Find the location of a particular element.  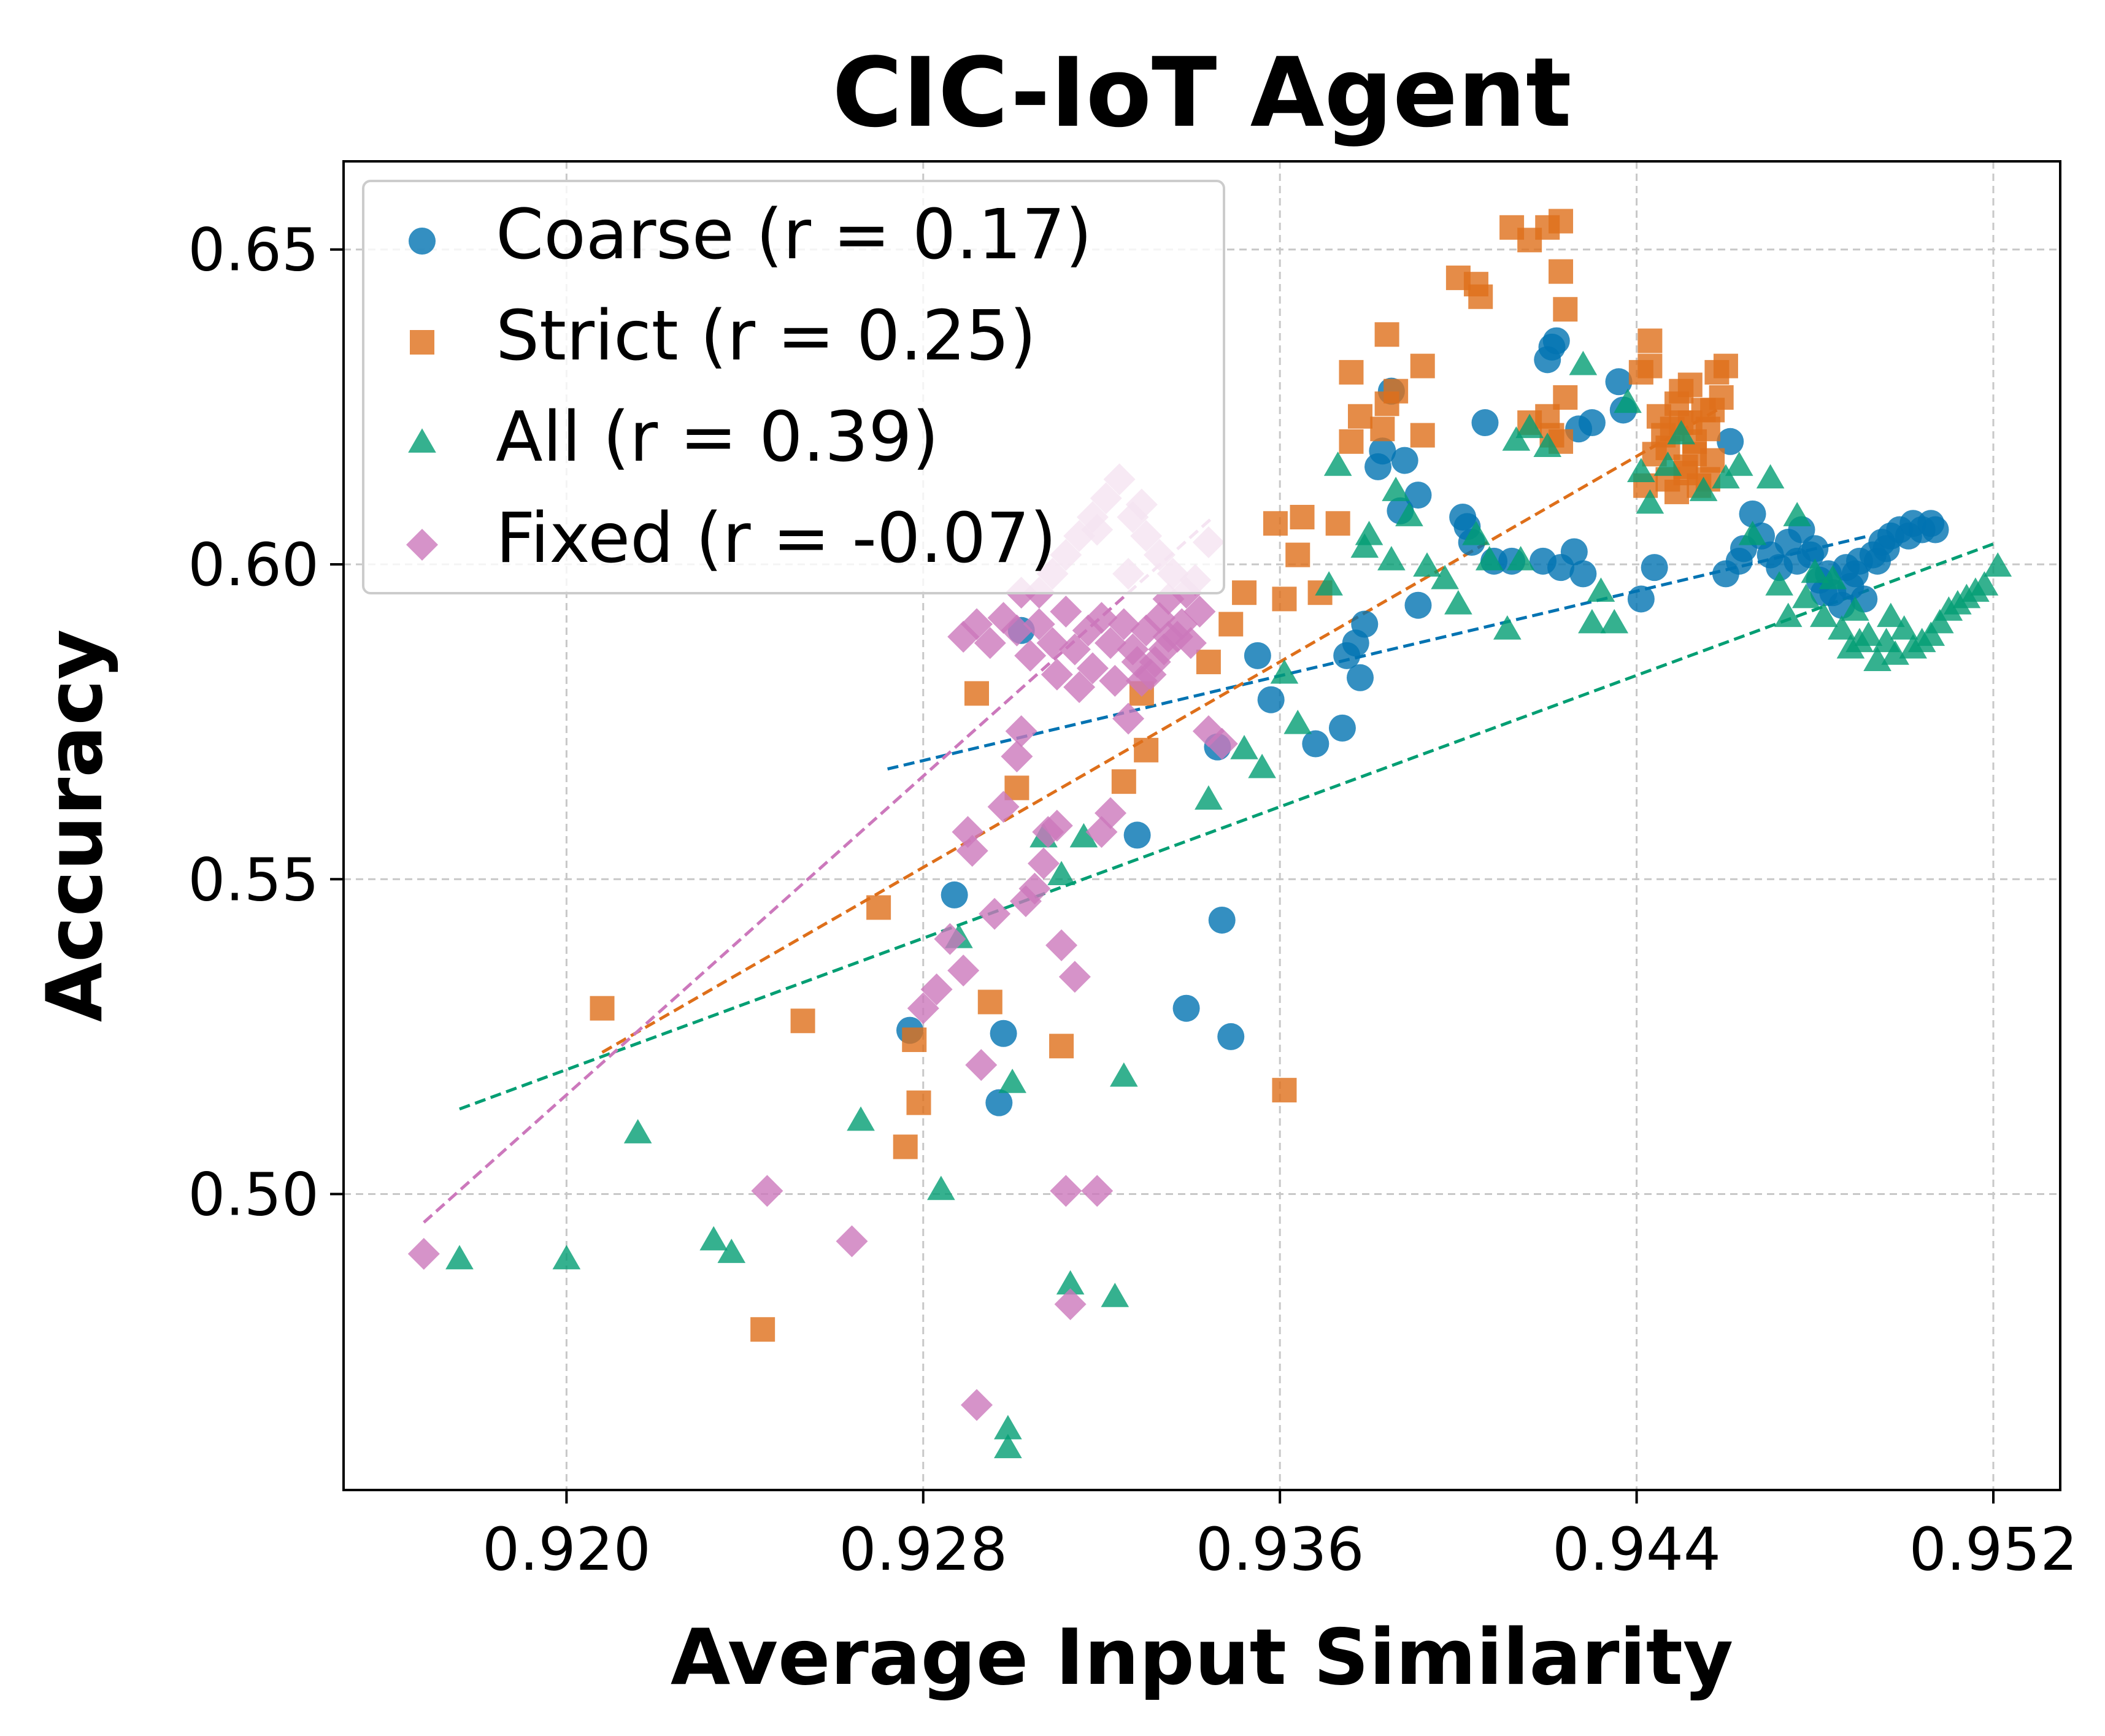

y-tick-label: 0.50 is located at coordinates (253, 1195).